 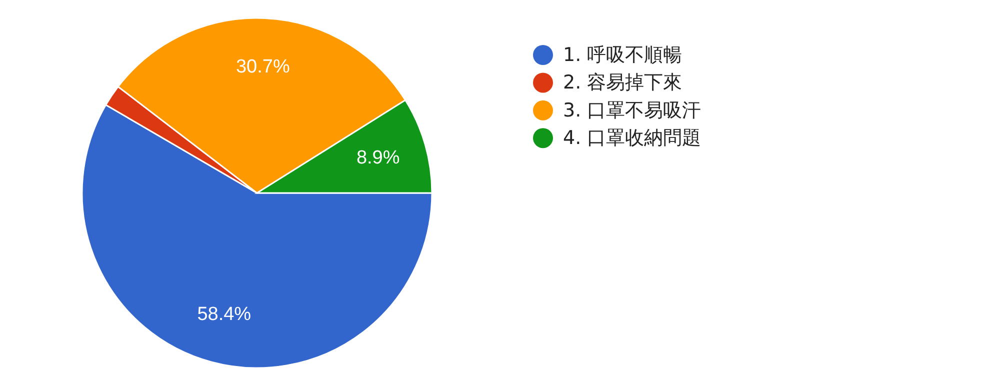 I want to click on data-label: 8.9%, so click(x=378, y=158).